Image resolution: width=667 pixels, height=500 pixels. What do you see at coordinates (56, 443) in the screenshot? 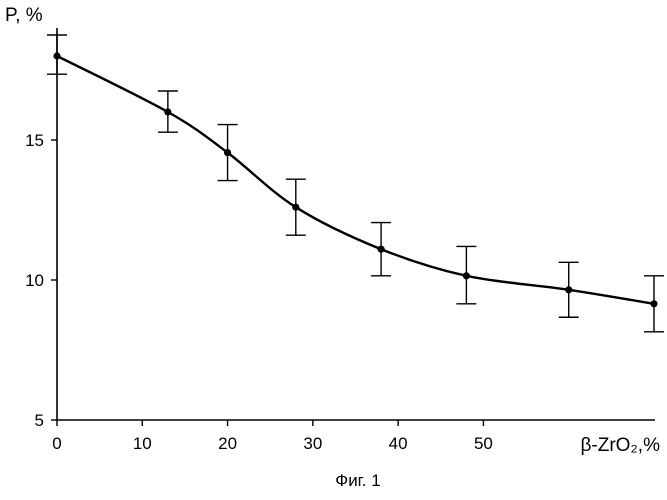
I see `x-tick-label: 0` at bounding box center [56, 443].